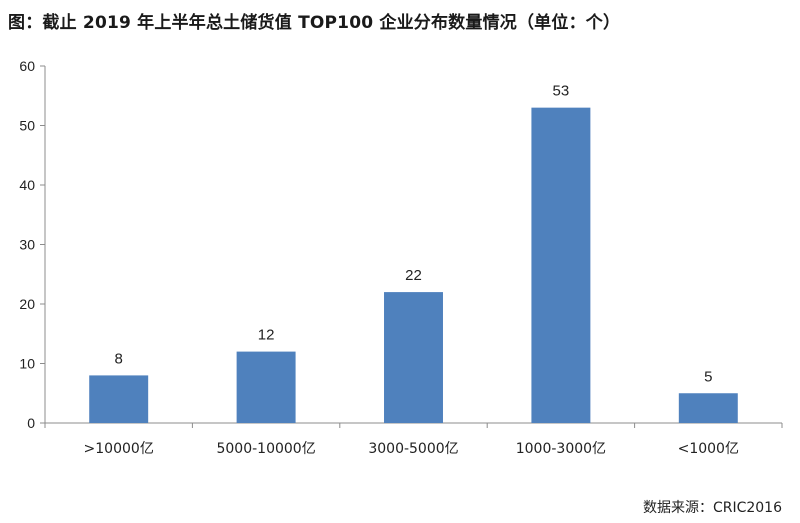 This screenshot has height=523, width=800. What do you see at coordinates (265, 449) in the screenshot?
I see `x-category-label: 5000-10000亿` at bounding box center [265, 449].